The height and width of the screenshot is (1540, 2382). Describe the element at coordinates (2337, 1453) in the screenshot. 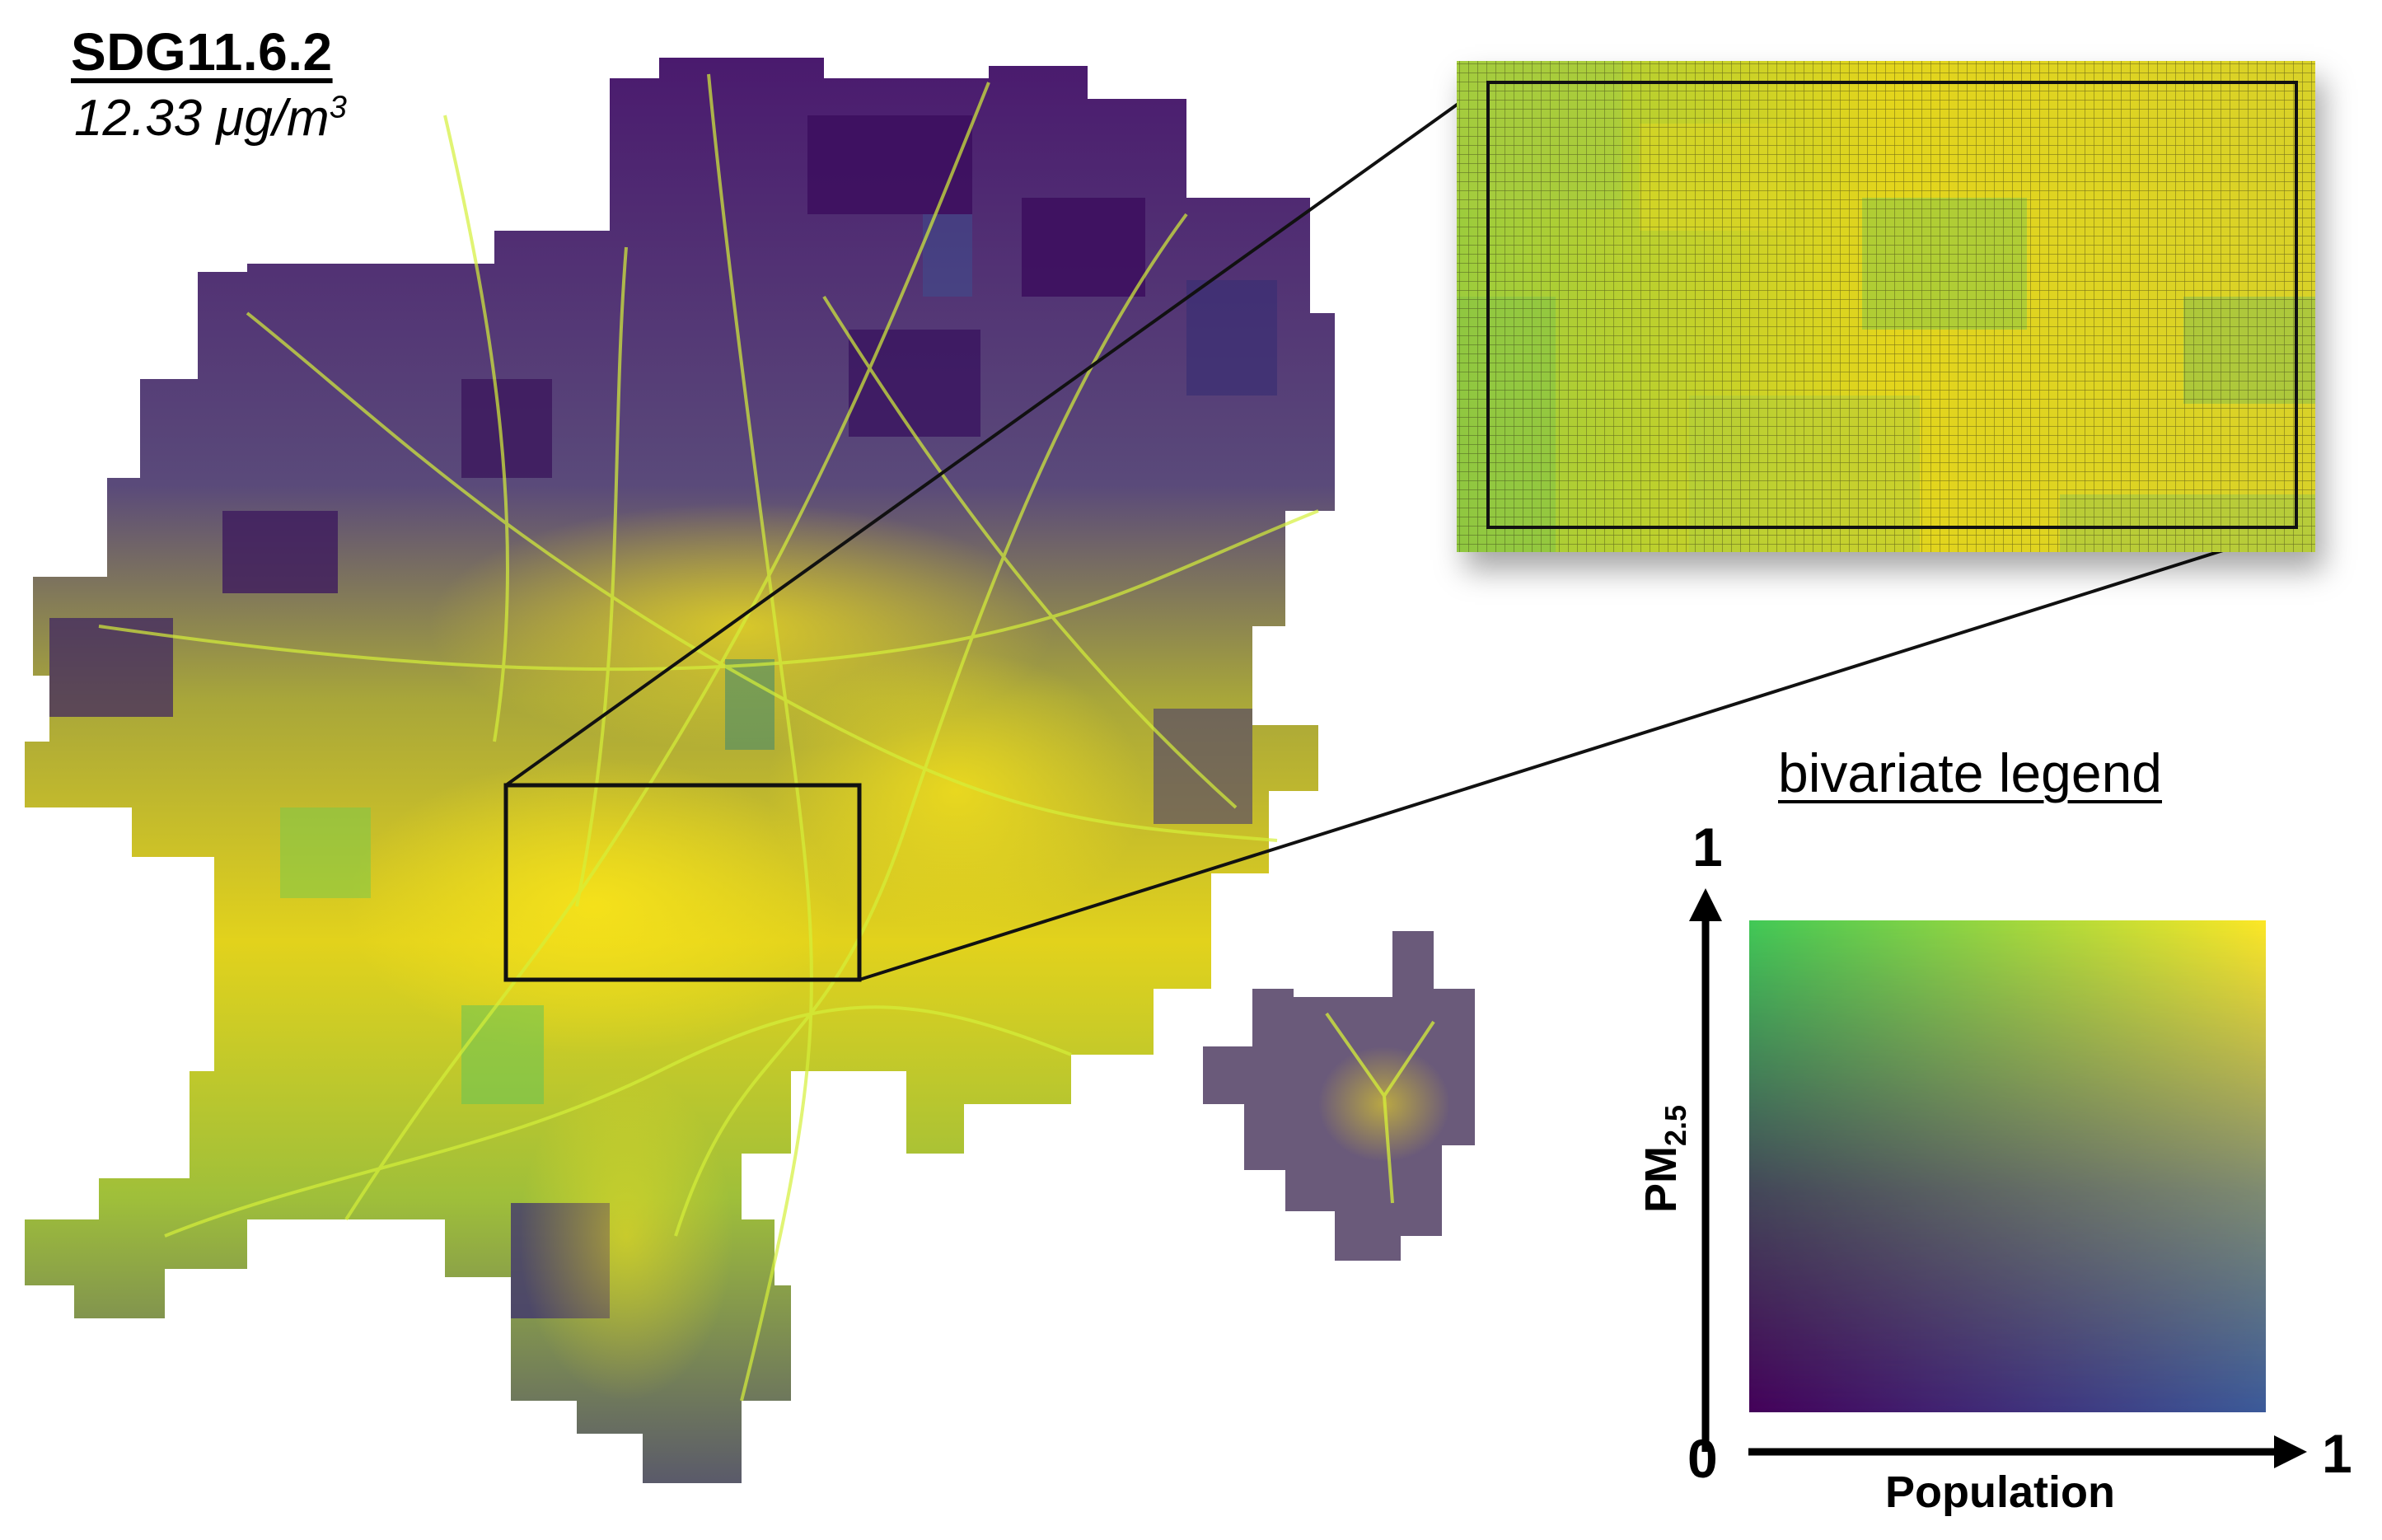

I see `legend-x-max-tick: 1` at that location.